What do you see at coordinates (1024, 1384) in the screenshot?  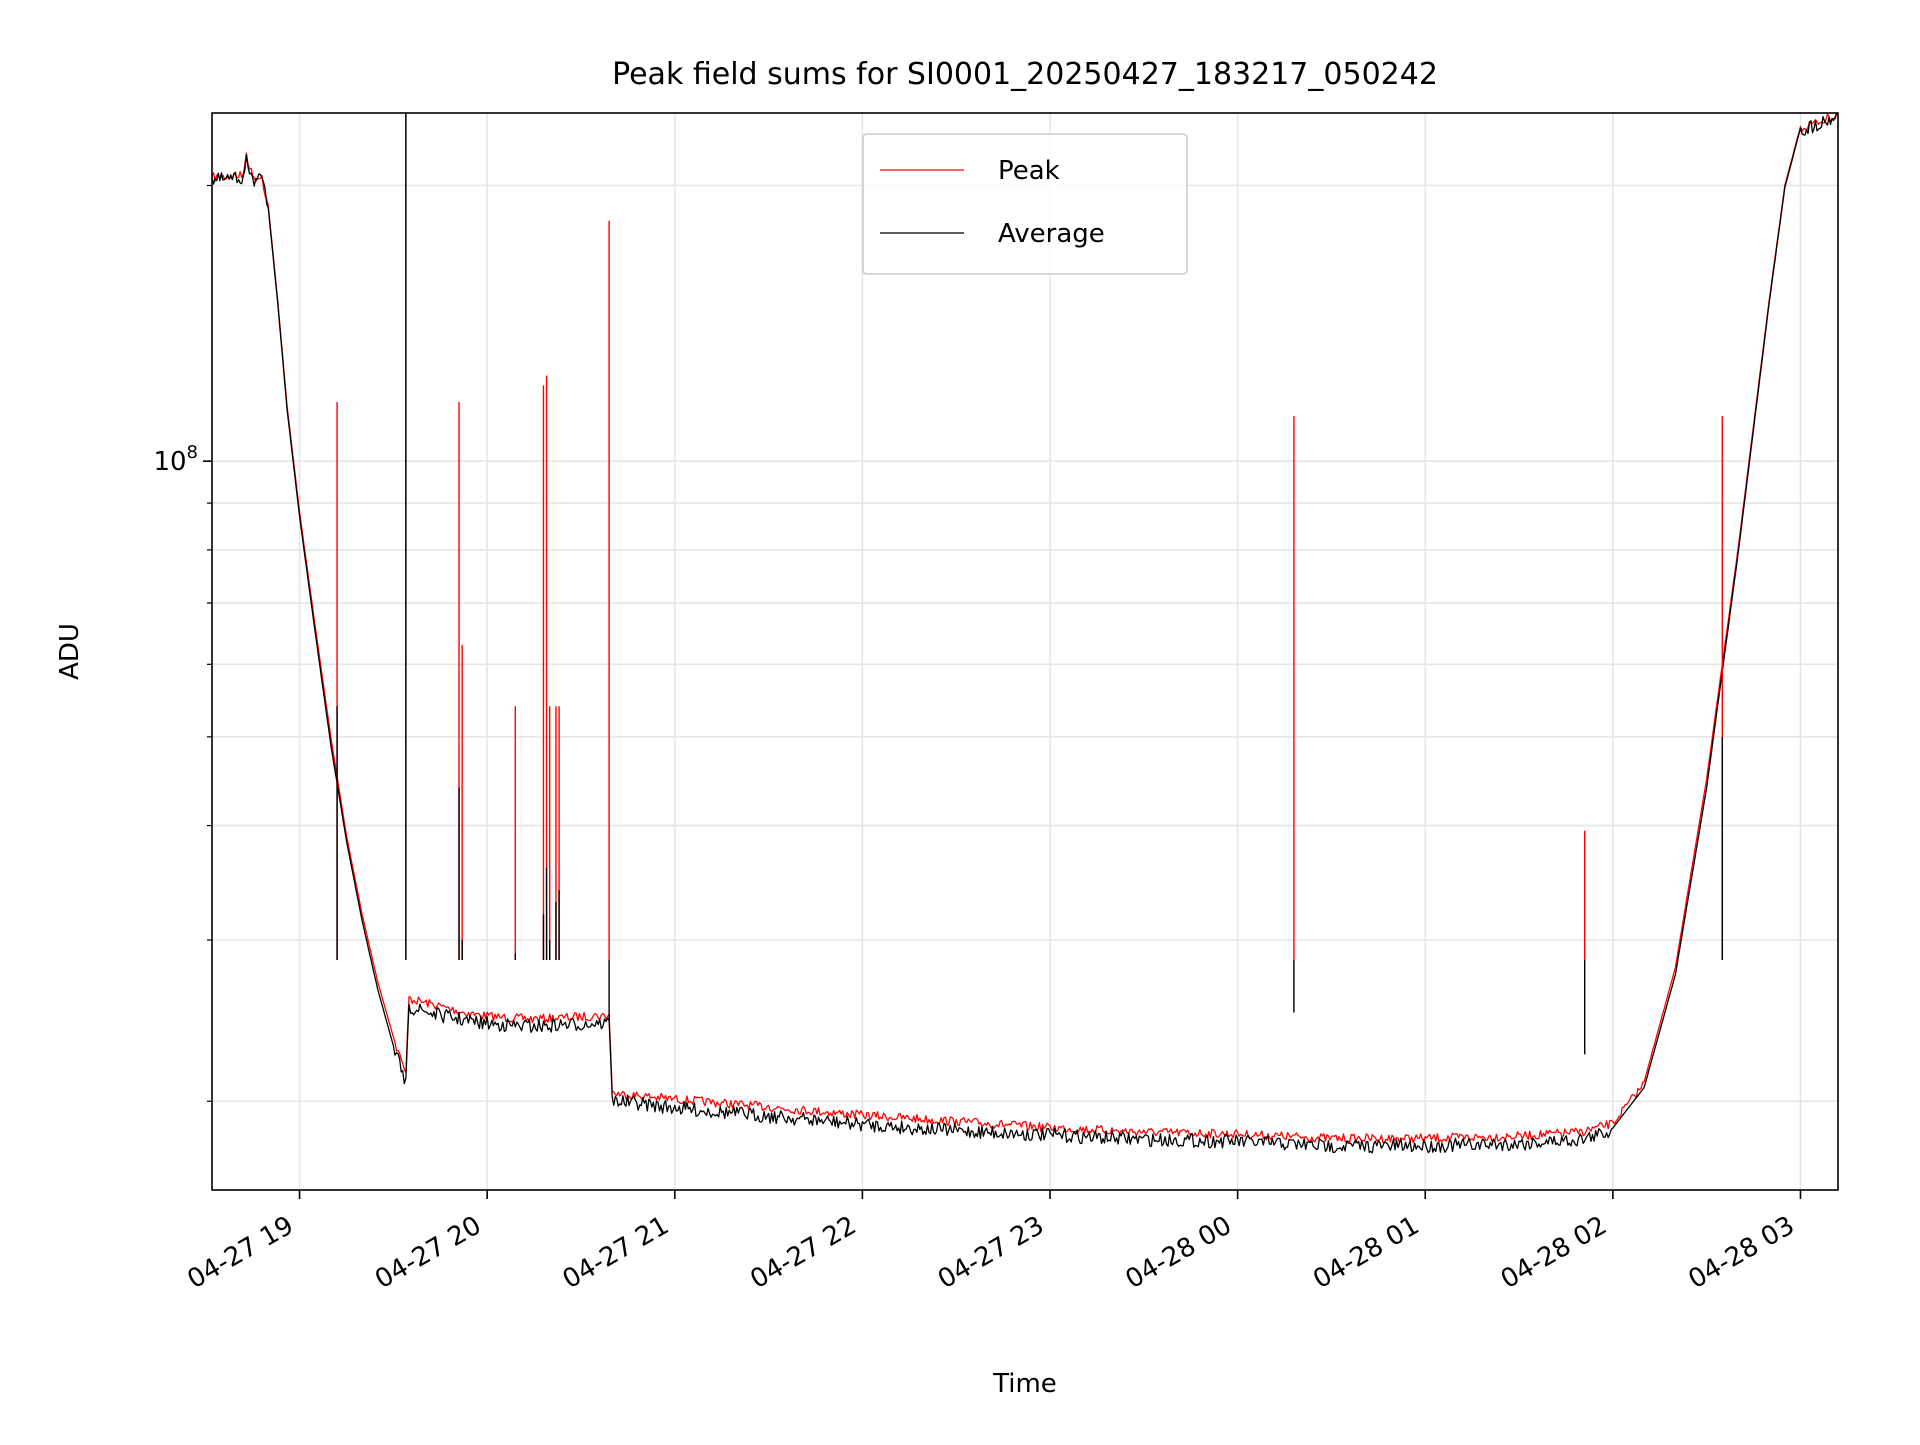 I see `x-axis-label: Time` at bounding box center [1024, 1384].